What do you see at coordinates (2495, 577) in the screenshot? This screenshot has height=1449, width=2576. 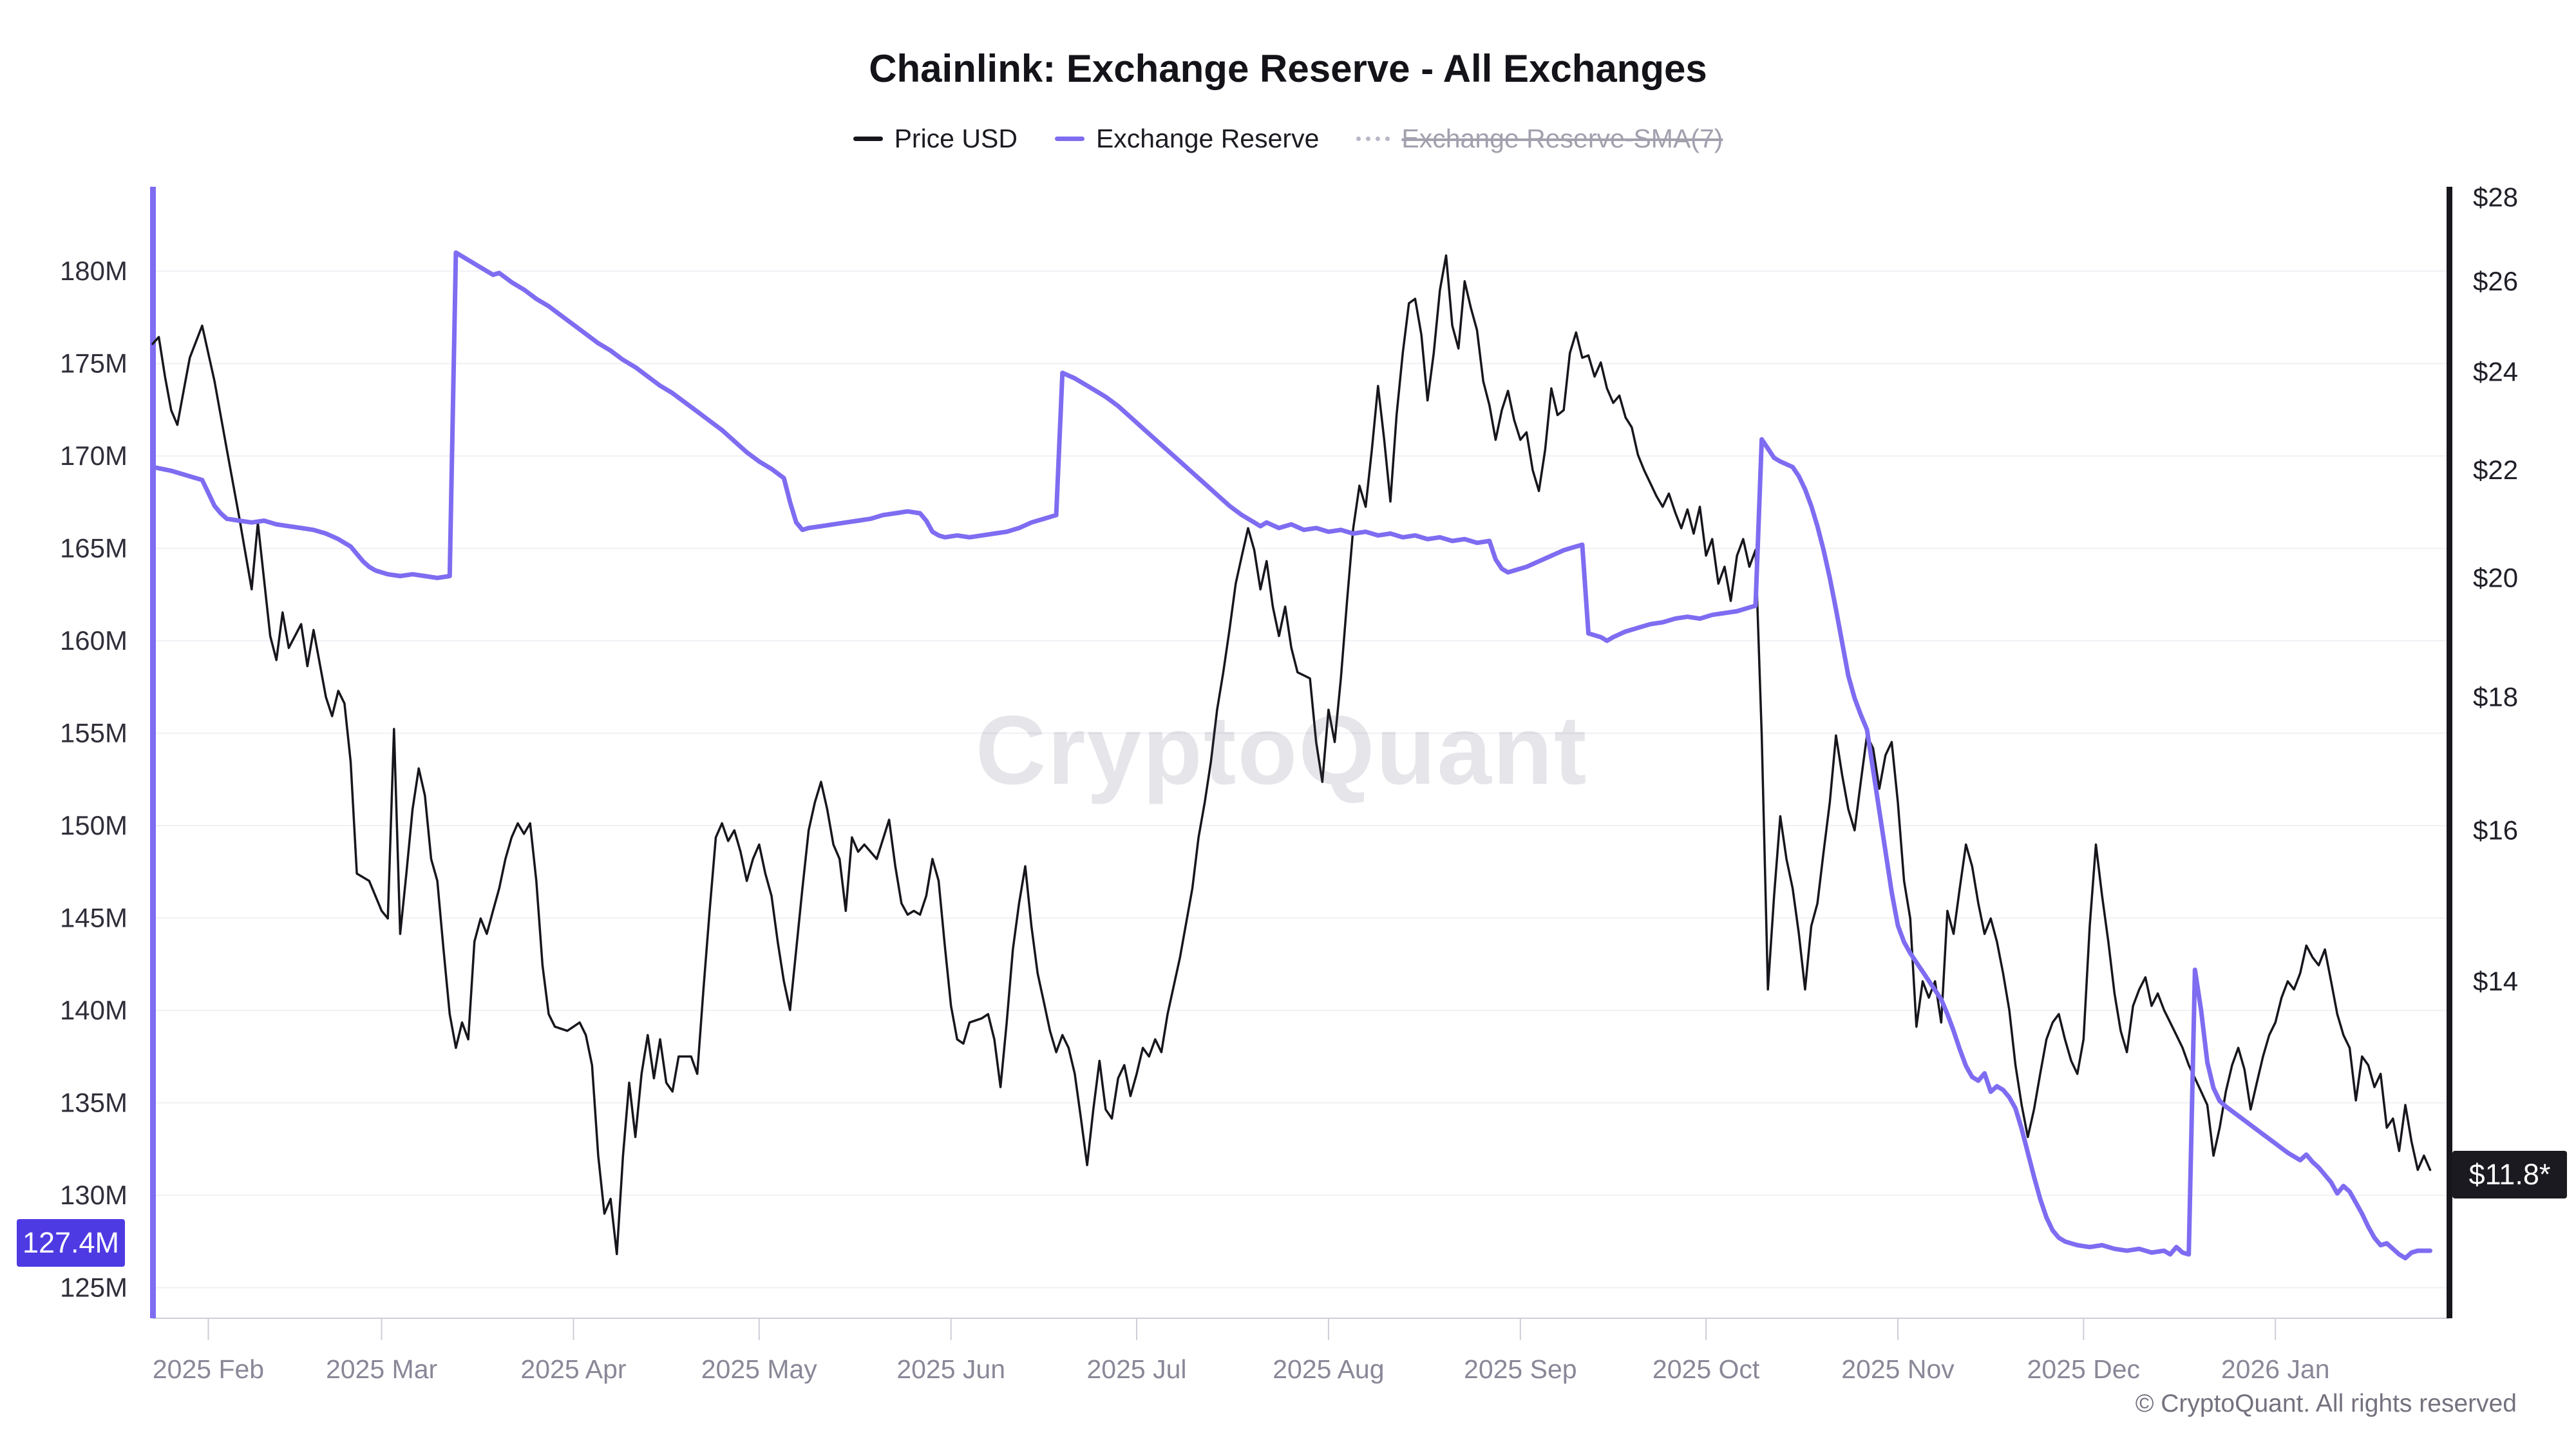 I see `y-right-axis-label: $20` at bounding box center [2495, 577].